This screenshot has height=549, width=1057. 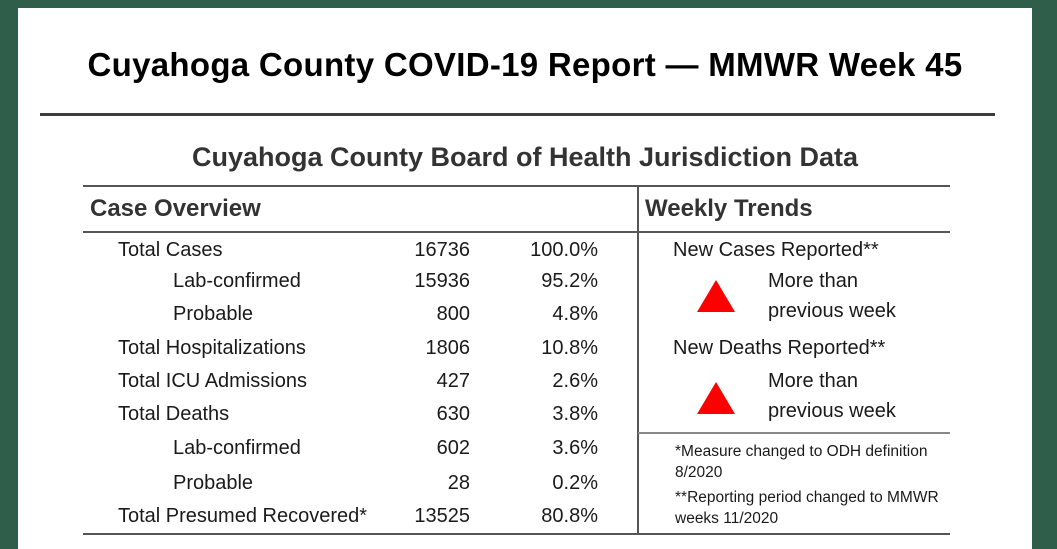 What do you see at coordinates (813, 281) in the screenshot?
I see `trend-new-cases-line1: More than` at bounding box center [813, 281].